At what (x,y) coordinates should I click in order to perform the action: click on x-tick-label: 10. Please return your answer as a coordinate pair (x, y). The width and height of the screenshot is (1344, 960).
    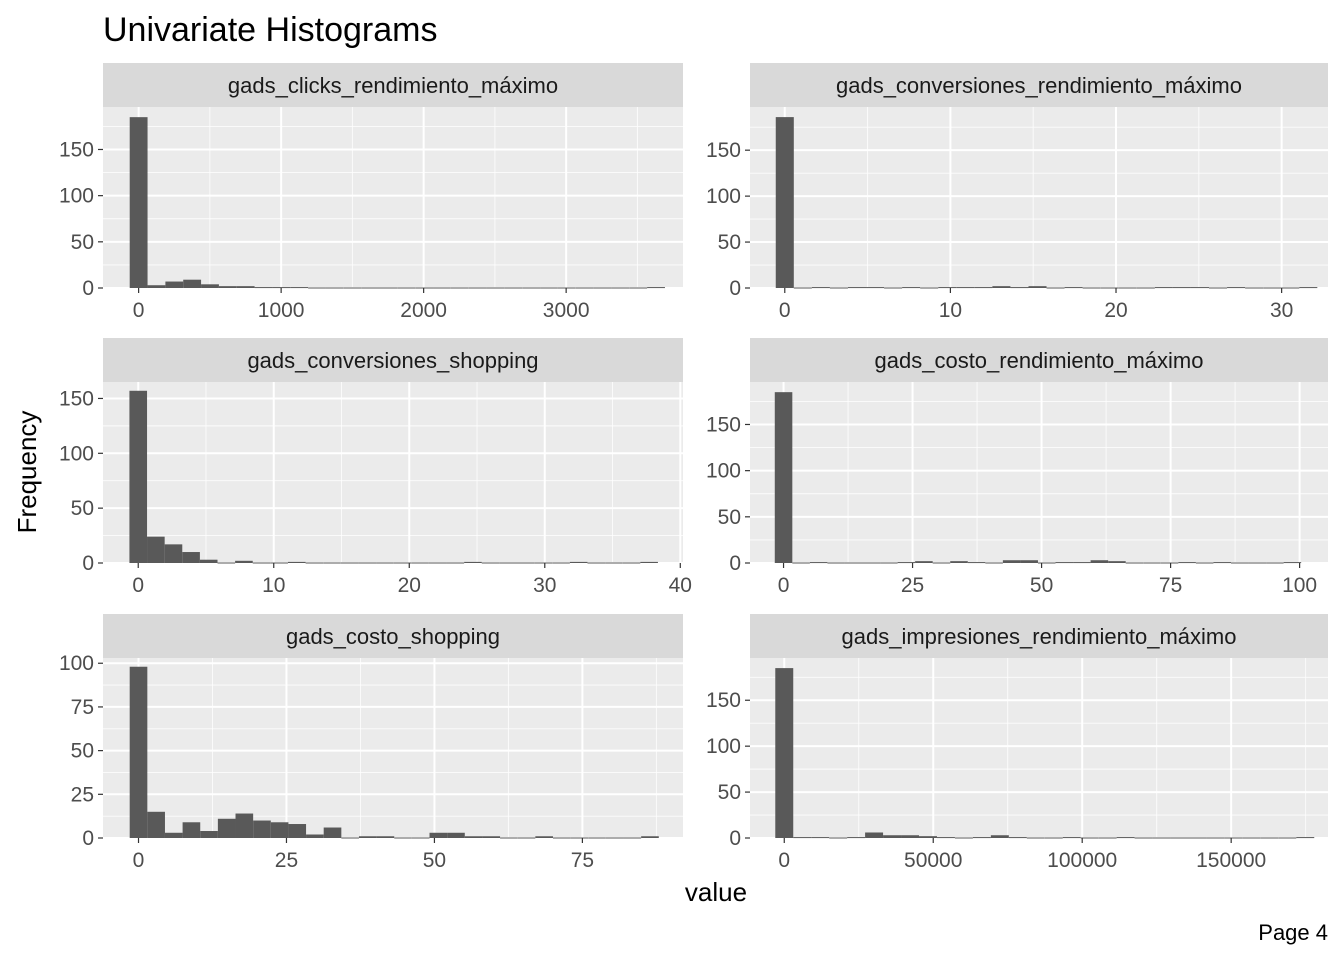
    Looking at the image, I should click on (273, 585).